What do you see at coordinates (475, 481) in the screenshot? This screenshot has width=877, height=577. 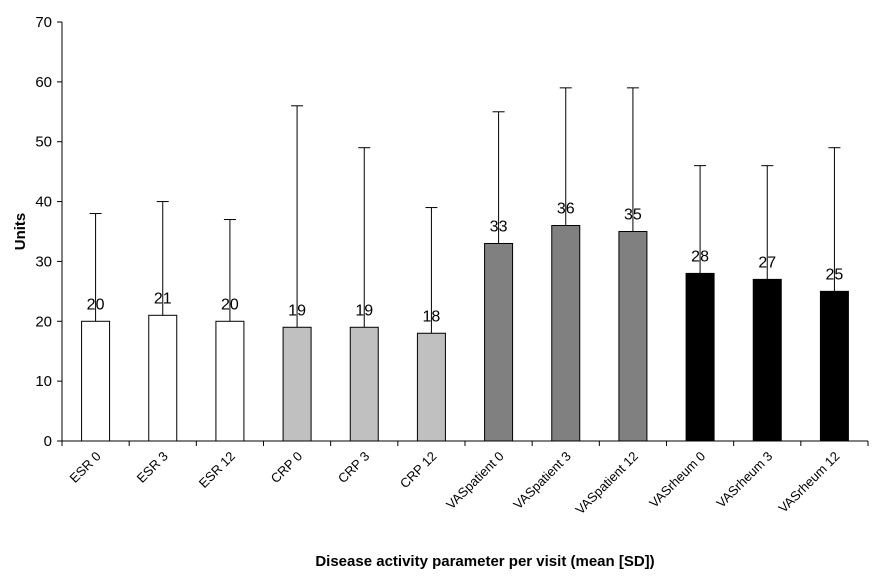 I see `x-tick-label: VASpatient 0` at bounding box center [475, 481].